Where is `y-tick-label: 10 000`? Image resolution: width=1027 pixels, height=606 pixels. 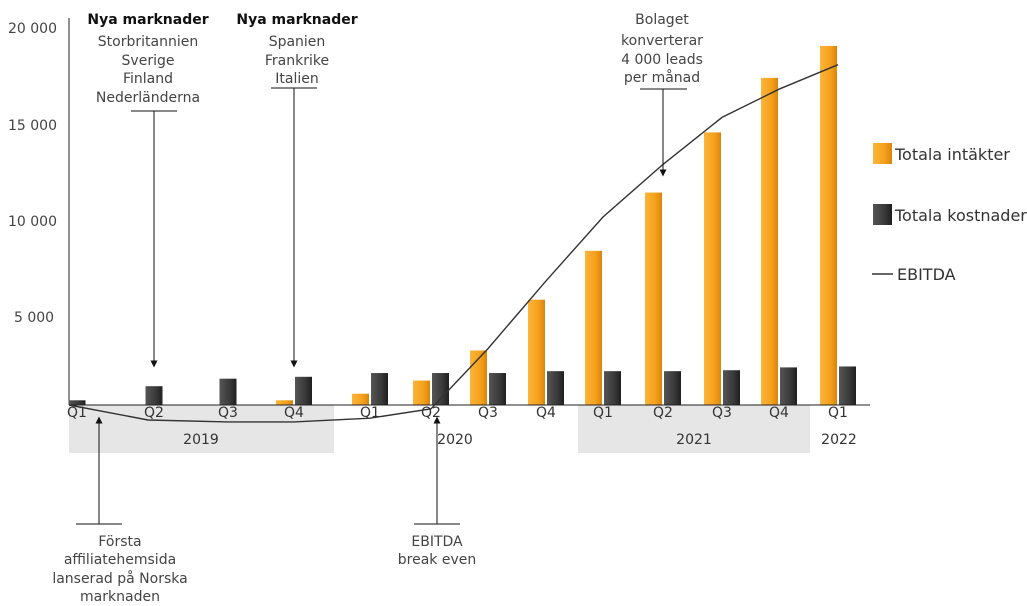
y-tick-label: 10 000 is located at coordinates (32, 222).